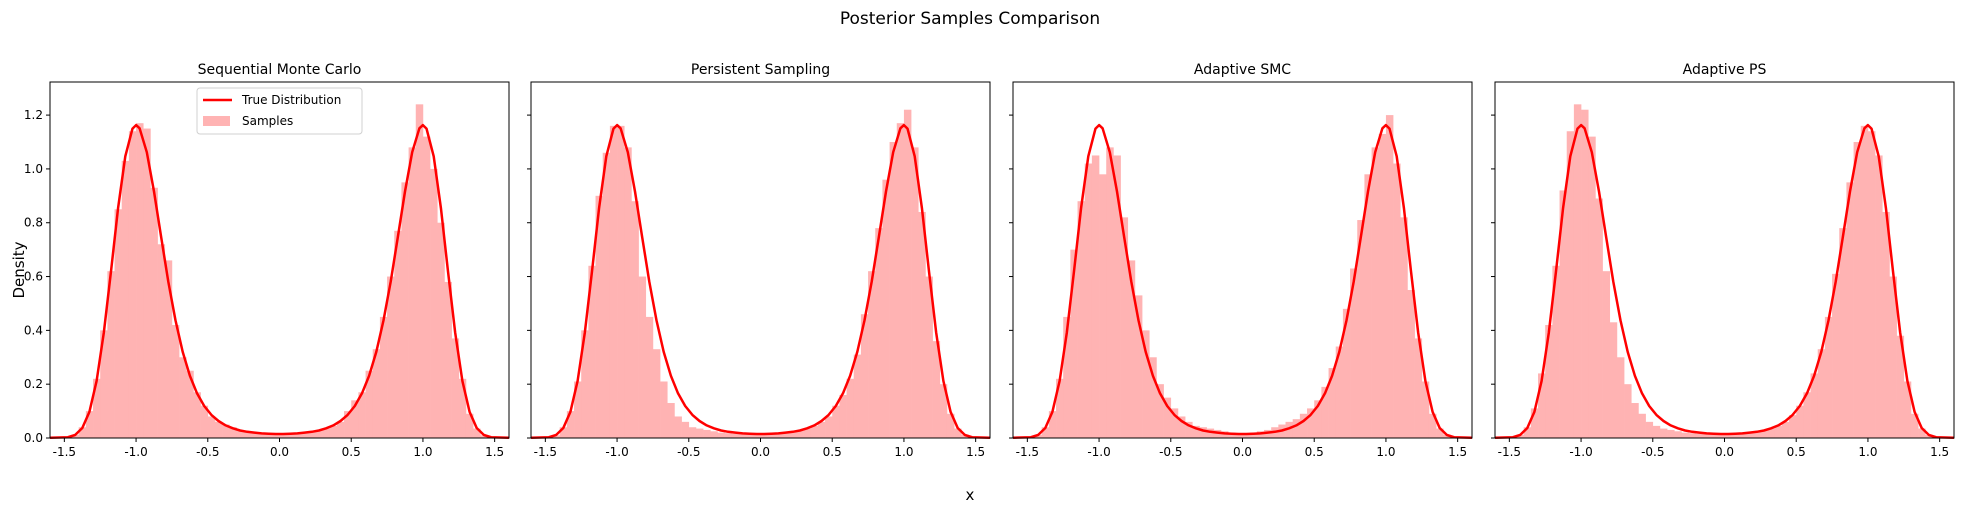  I want to click on panel-title: Adaptive SMC, so click(1242, 70).